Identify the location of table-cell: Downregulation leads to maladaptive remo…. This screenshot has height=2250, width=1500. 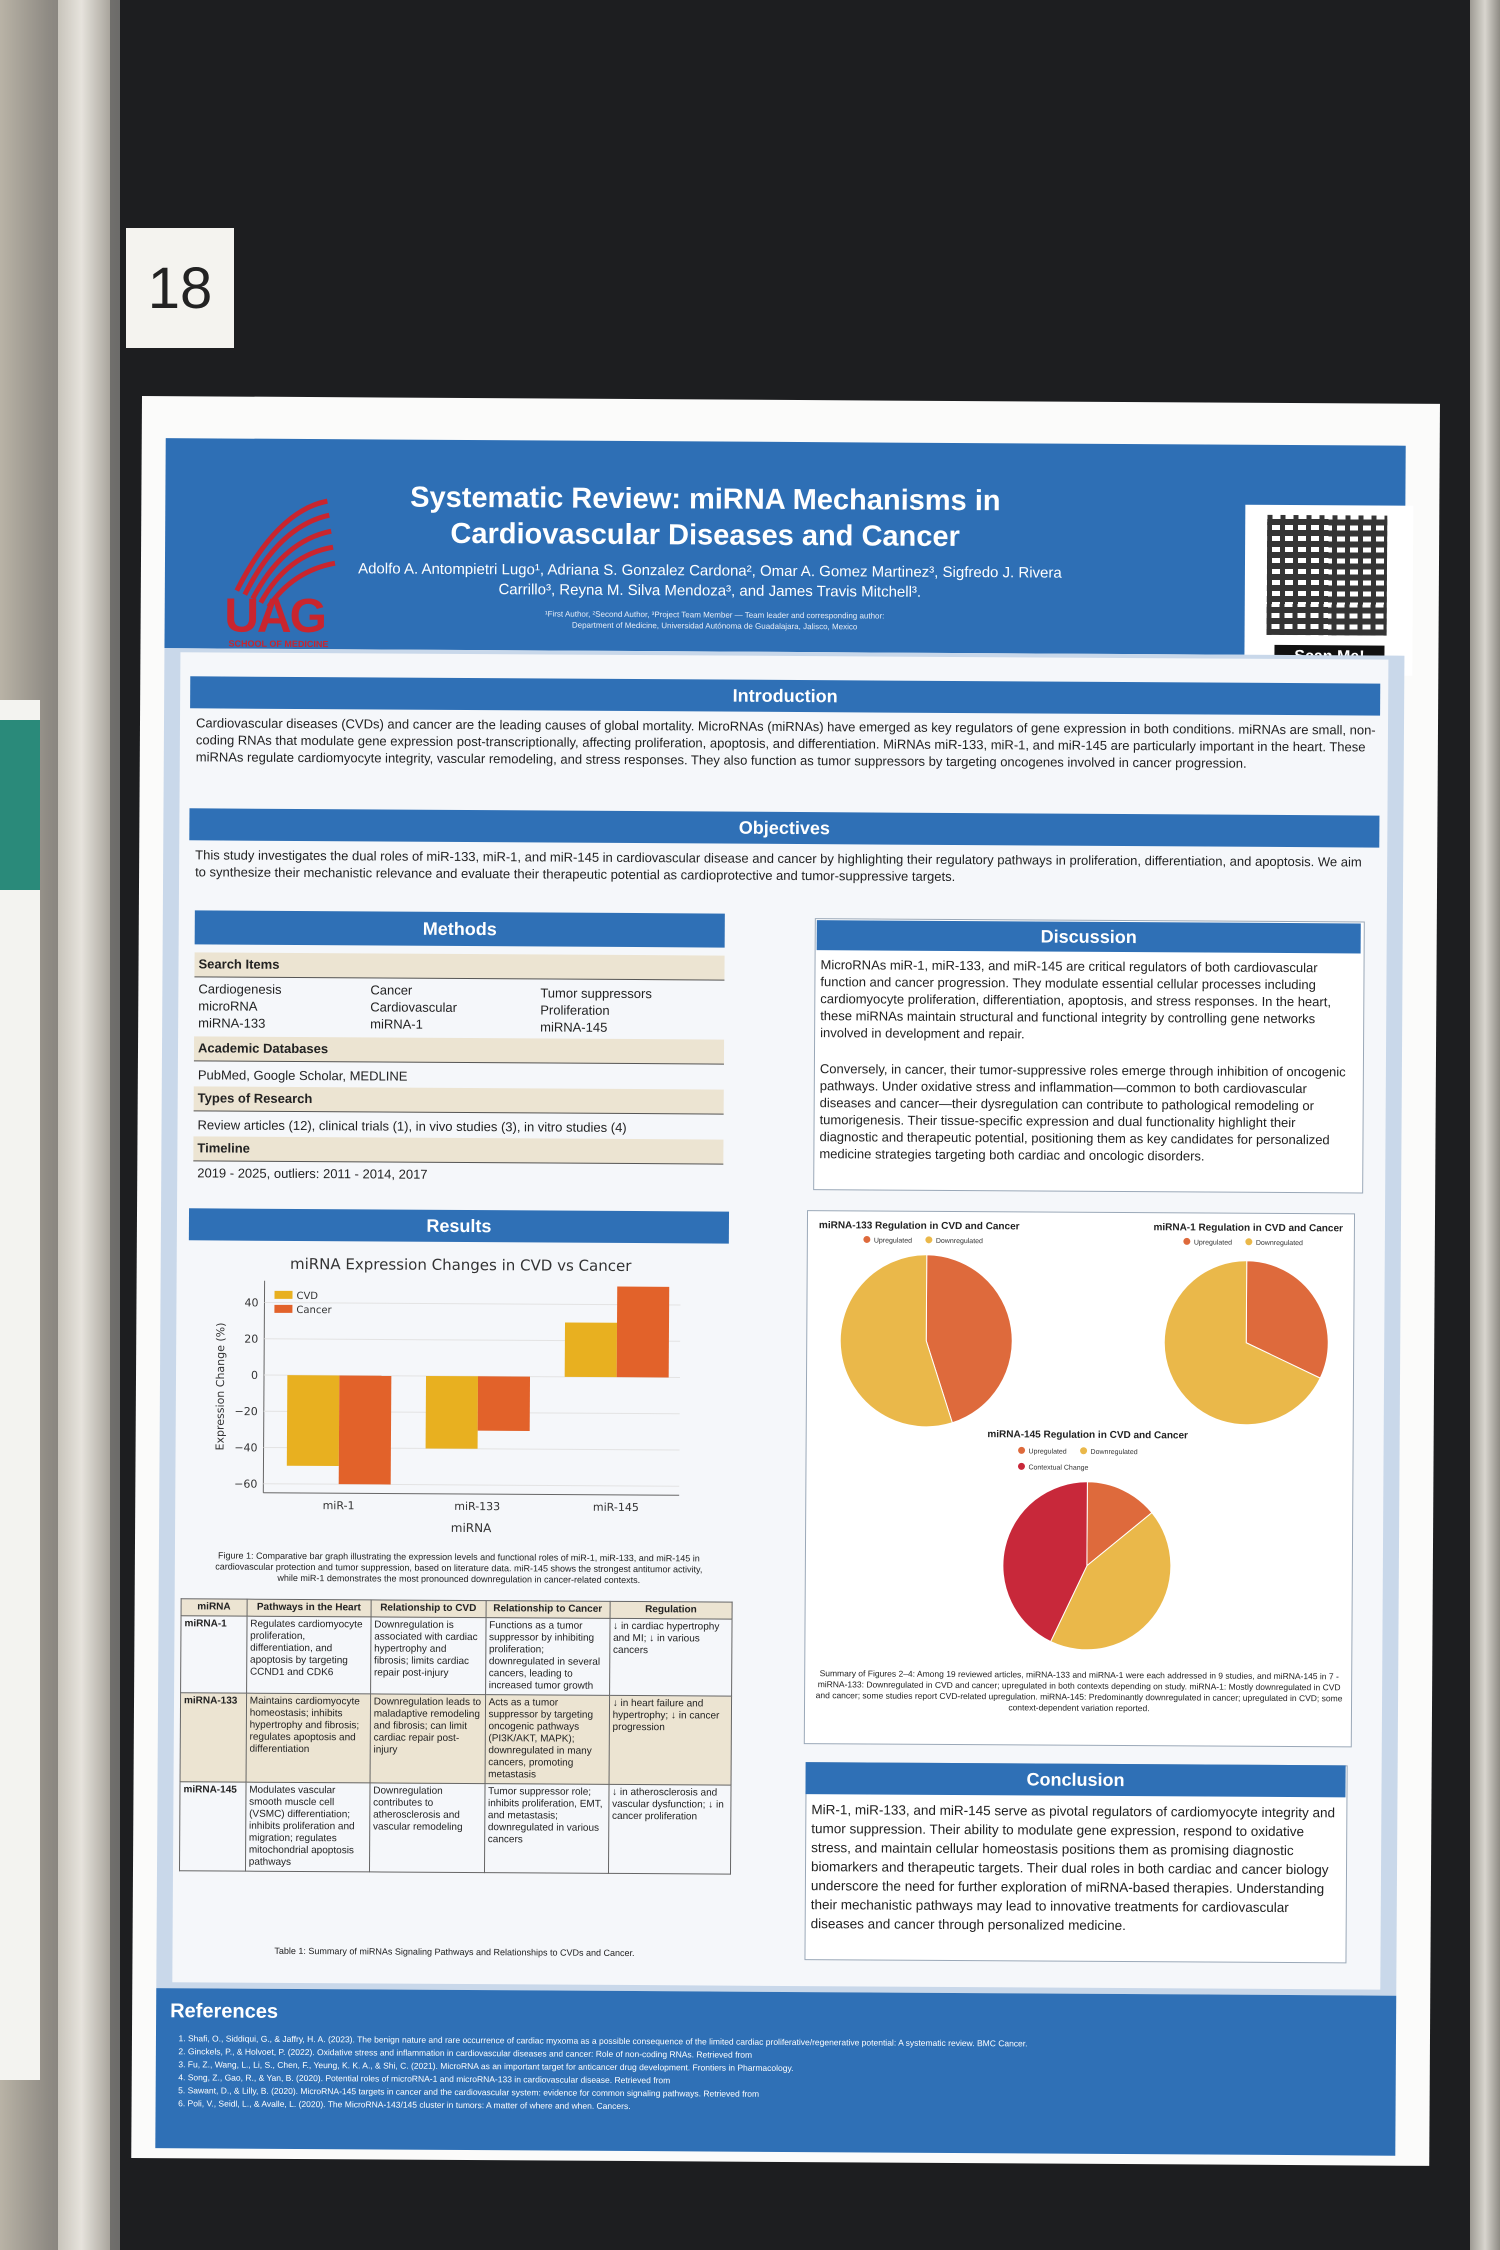
(427, 1738).